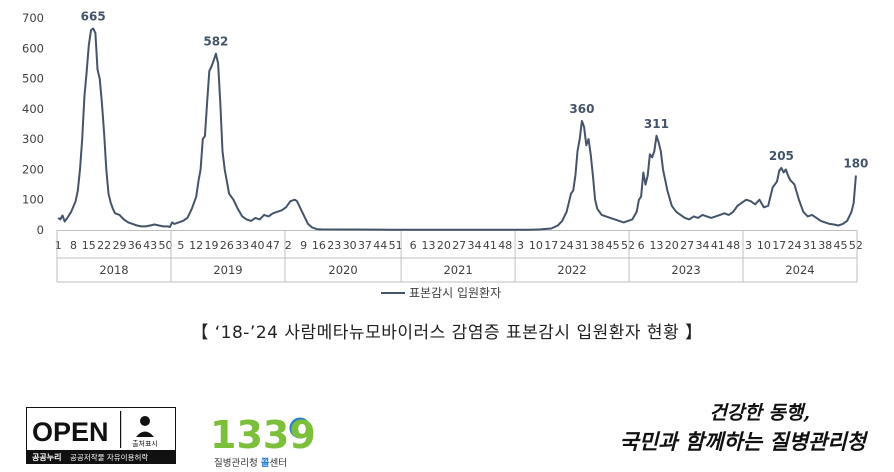  I want to click on peak-label: 665, so click(93, 17).